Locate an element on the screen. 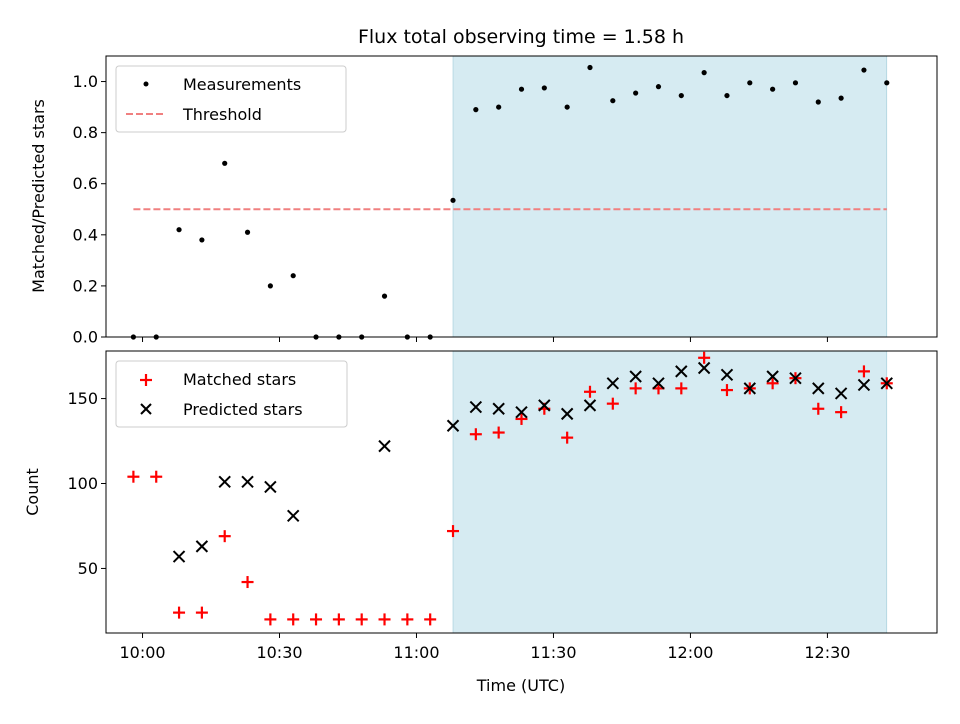 Image resolution: width=960 pixels, height=724 pixels. y-tick-label: 1.0 is located at coordinates (85, 81).